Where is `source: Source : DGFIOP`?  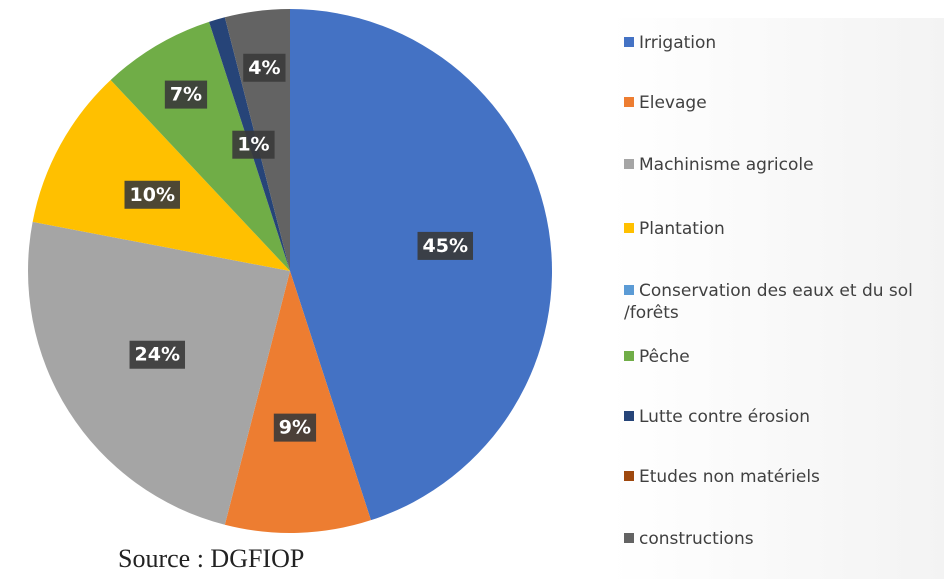 source: Source : DGFIOP is located at coordinates (211, 558).